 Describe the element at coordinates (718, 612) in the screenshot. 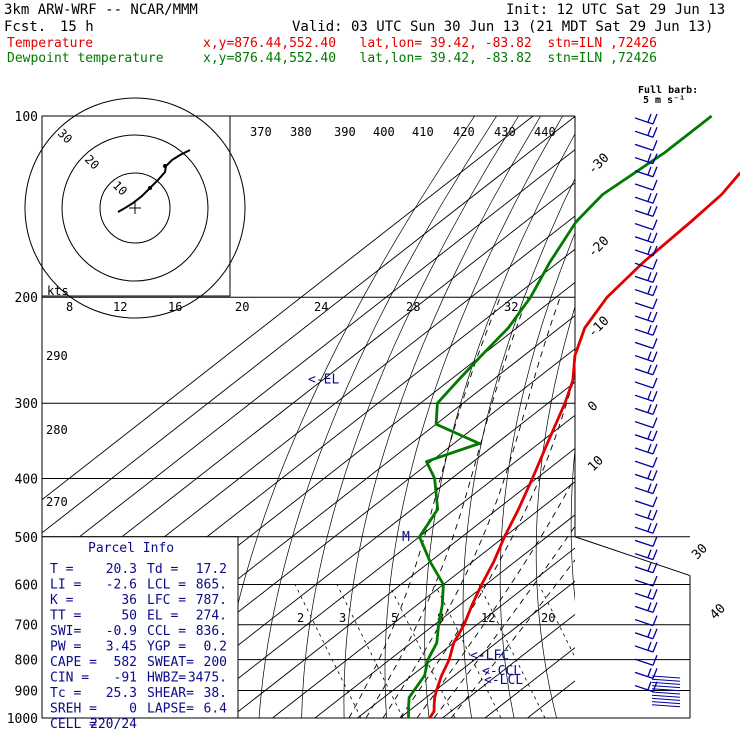

I see `isotherm-label: 40` at that location.